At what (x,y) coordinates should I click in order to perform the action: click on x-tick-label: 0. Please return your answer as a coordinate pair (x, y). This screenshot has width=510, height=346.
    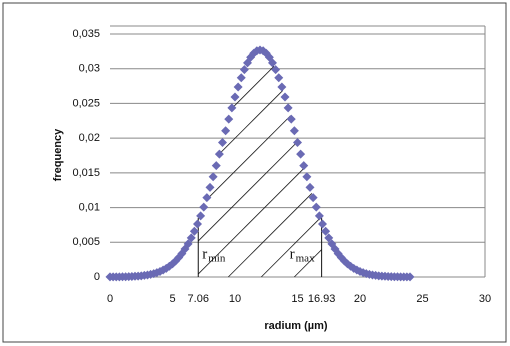
    Looking at the image, I should click on (110, 299).